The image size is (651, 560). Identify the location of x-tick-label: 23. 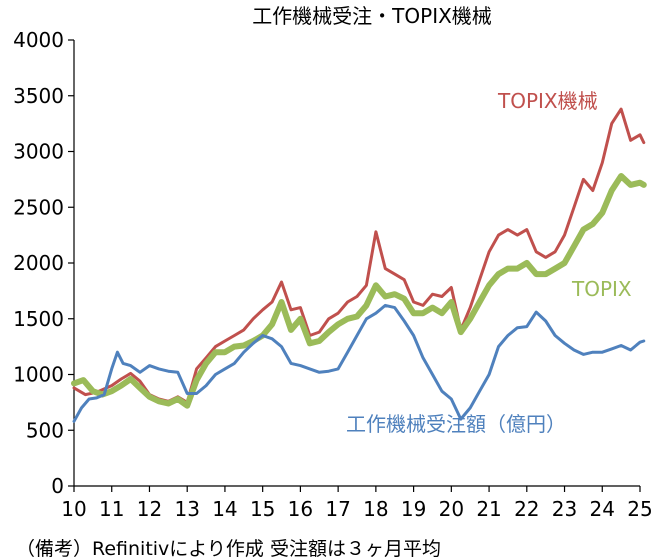
(564, 509).